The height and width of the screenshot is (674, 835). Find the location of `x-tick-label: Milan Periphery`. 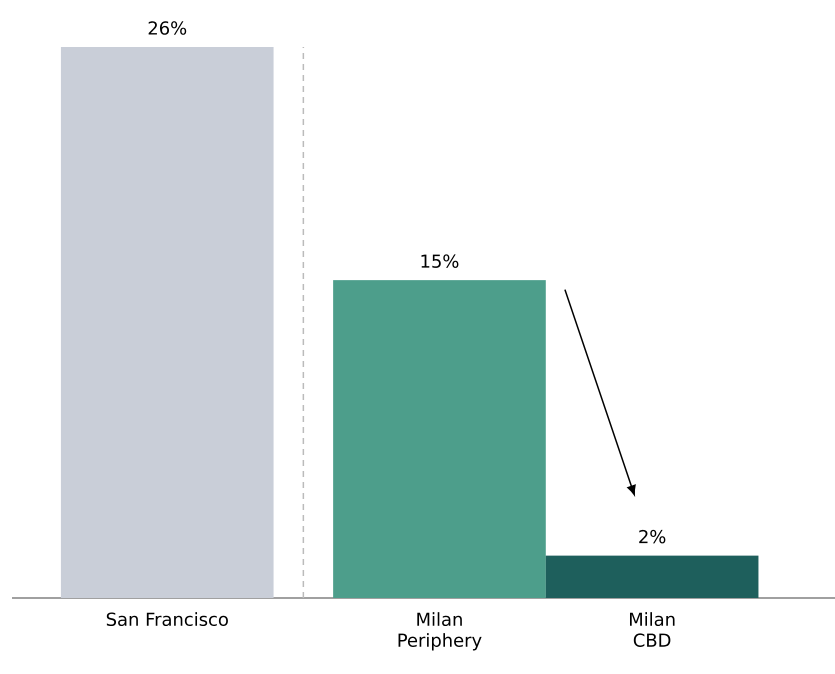

x-tick-label: Milan Periphery is located at coordinates (440, 631).